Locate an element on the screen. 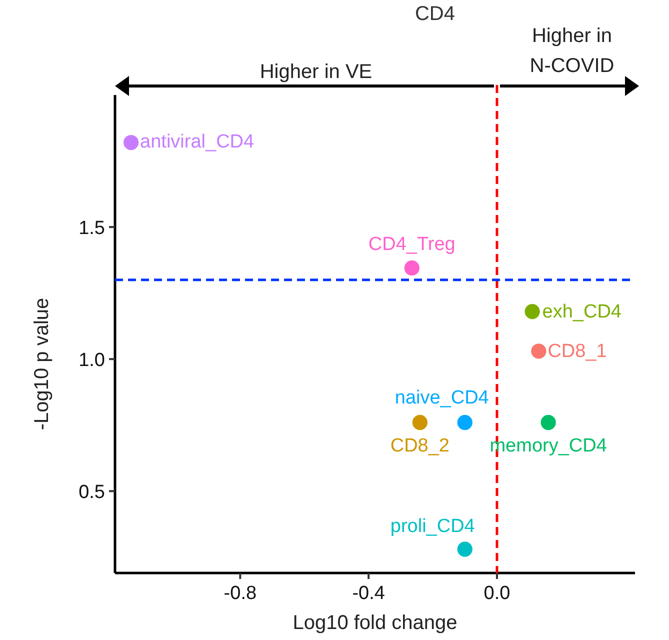 The height and width of the screenshot is (640, 669). x-tick-label: -0.4 is located at coordinates (369, 593).